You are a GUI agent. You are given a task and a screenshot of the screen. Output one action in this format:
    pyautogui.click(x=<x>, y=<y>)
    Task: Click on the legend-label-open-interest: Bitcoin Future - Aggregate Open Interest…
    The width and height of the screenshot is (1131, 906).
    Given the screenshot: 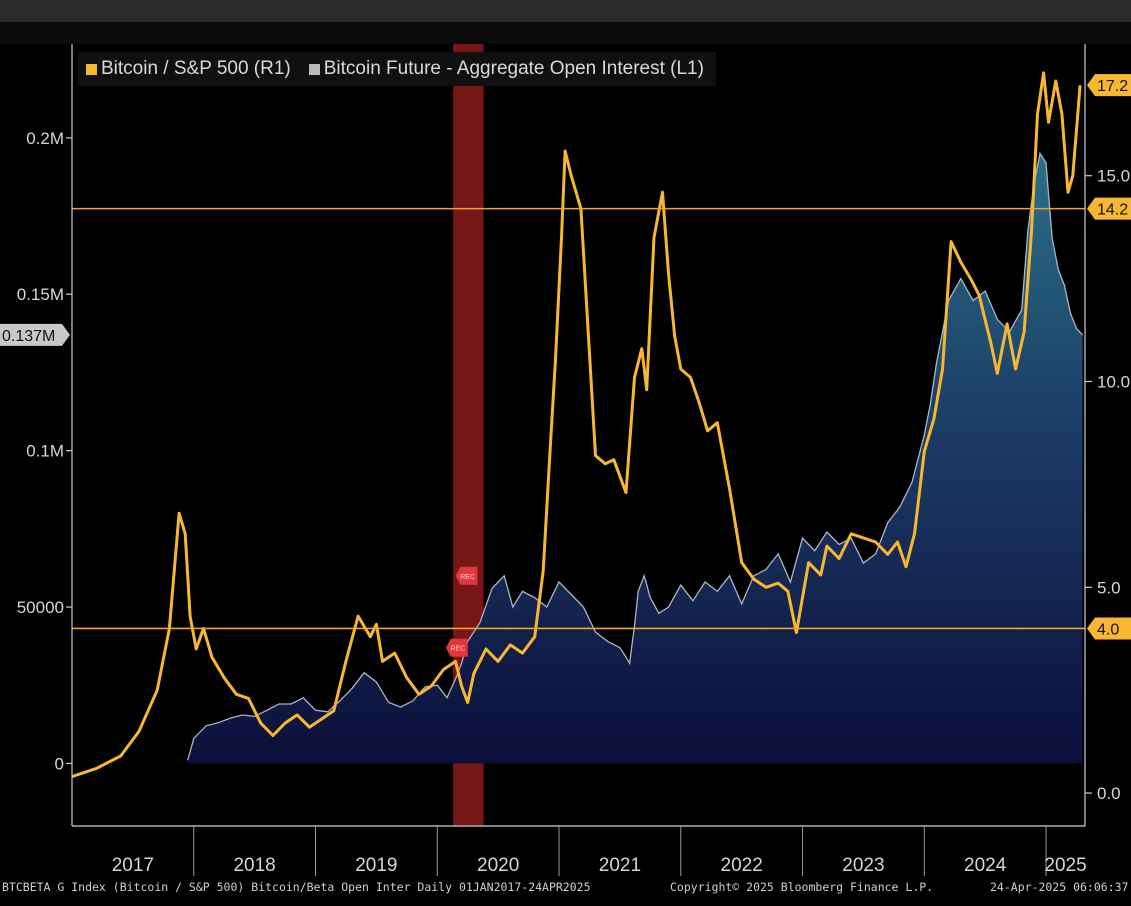 What is the action you would take?
    pyautogui.click(x=513, y=68)
    